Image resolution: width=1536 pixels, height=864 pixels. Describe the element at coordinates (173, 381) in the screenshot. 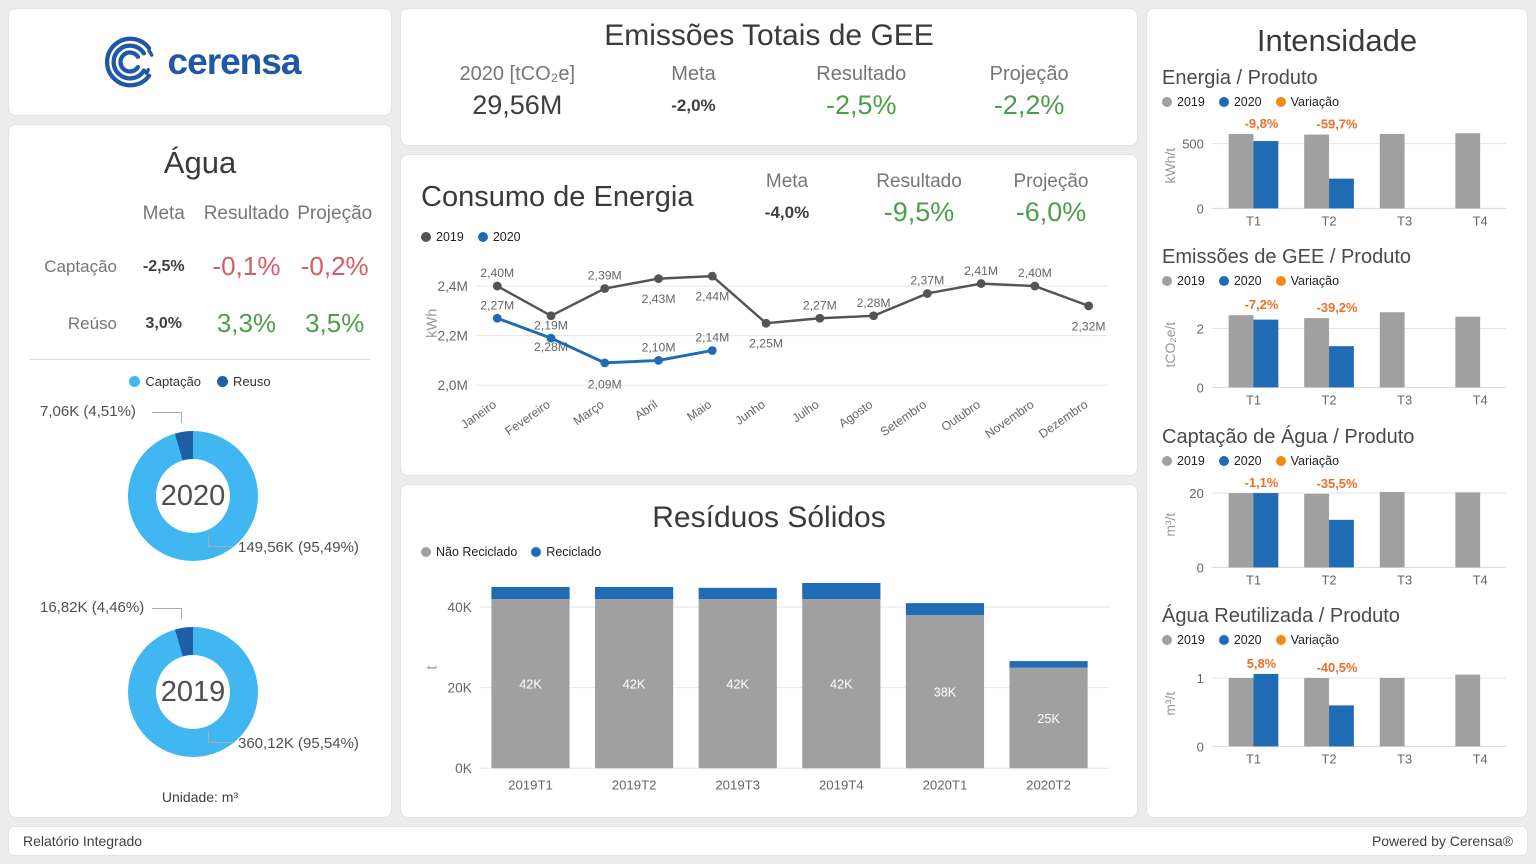

I see `legend-captacao-label: Captação` at that location.